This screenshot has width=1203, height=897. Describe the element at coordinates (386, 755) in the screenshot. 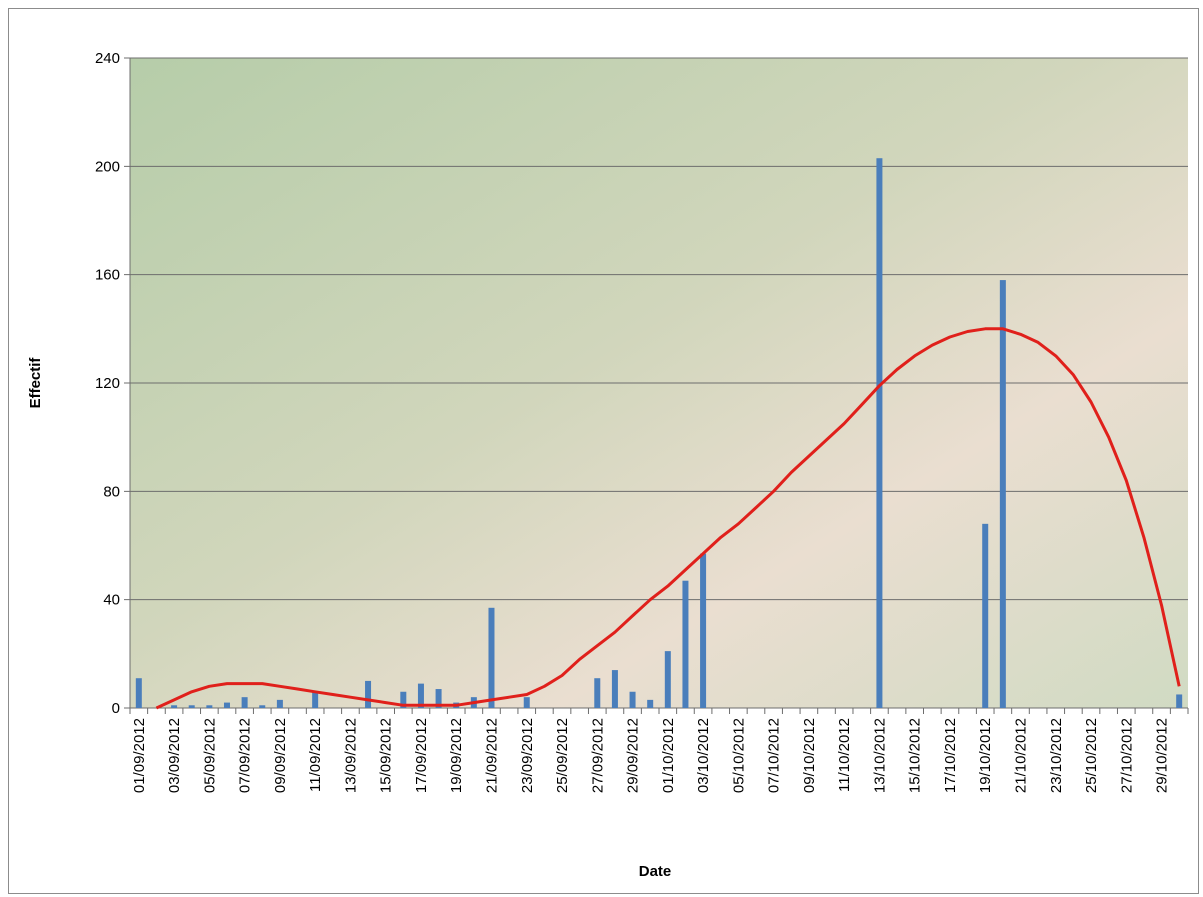

I see `x-tick-label: 15/09/2012` at that location.